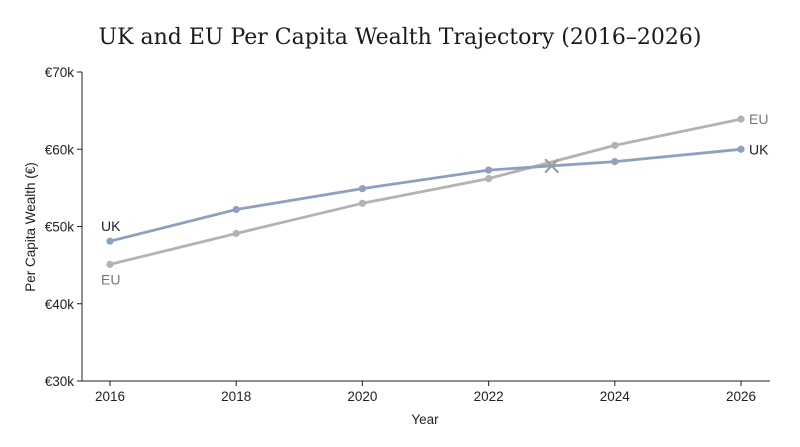 This screenshot has height=447, width=800. I want to click on y-tick-label: €60k, so click(60, 149).